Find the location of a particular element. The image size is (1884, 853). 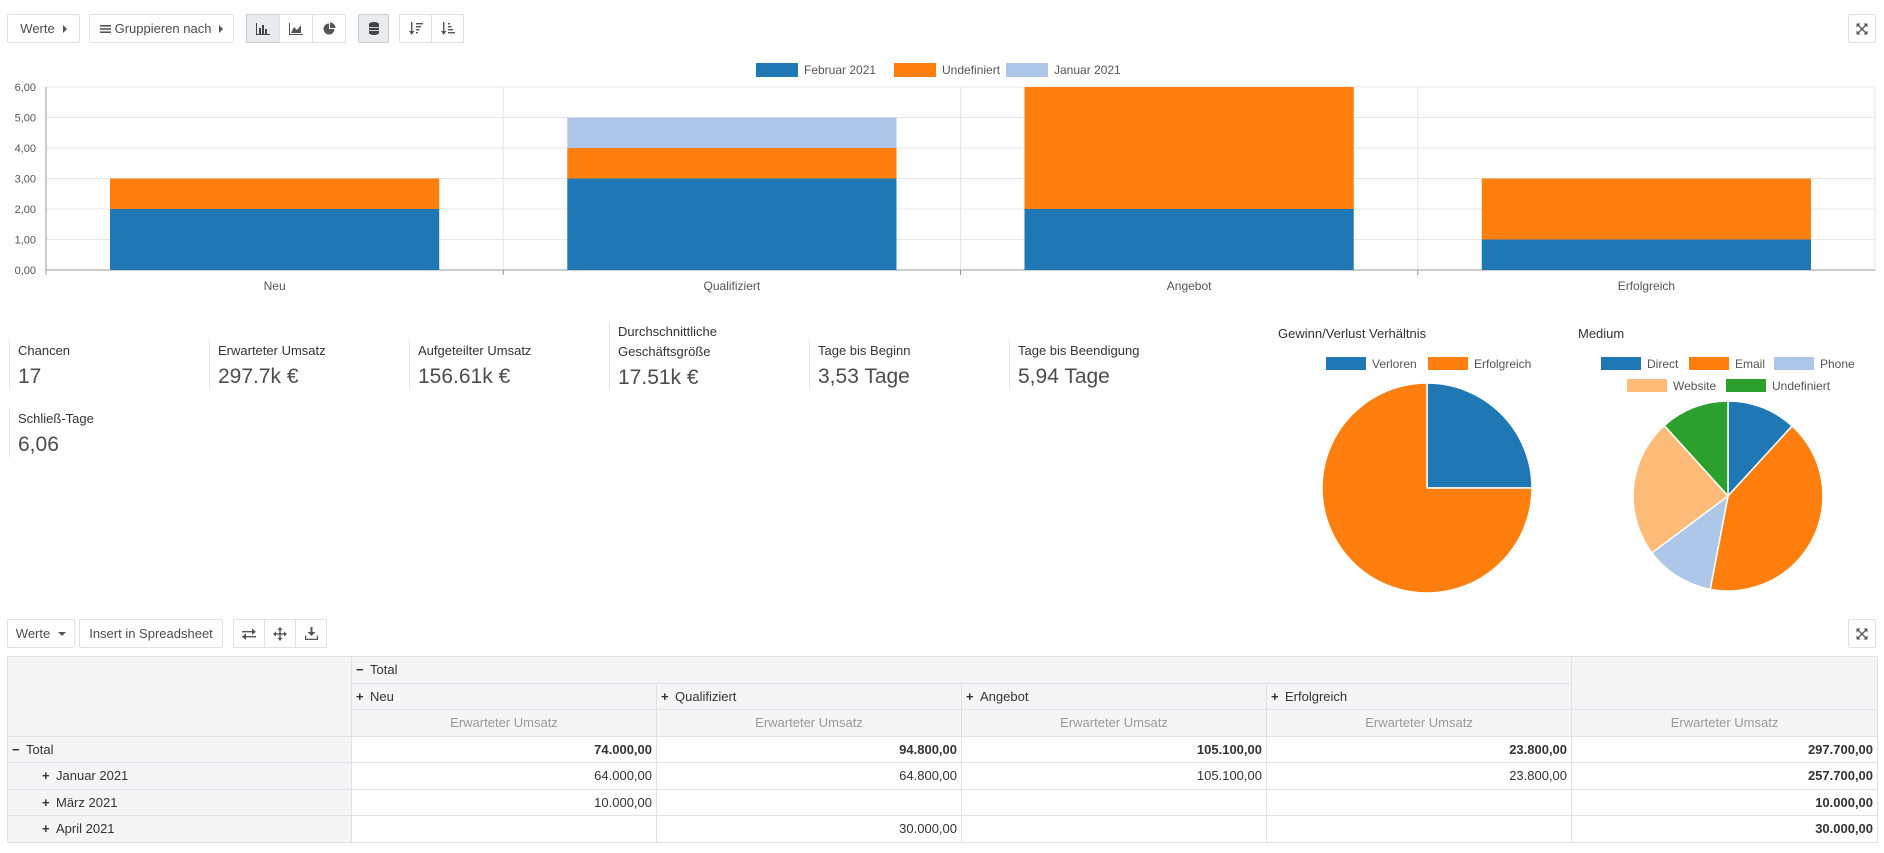

list-icon is located at coordinates (105, 28).